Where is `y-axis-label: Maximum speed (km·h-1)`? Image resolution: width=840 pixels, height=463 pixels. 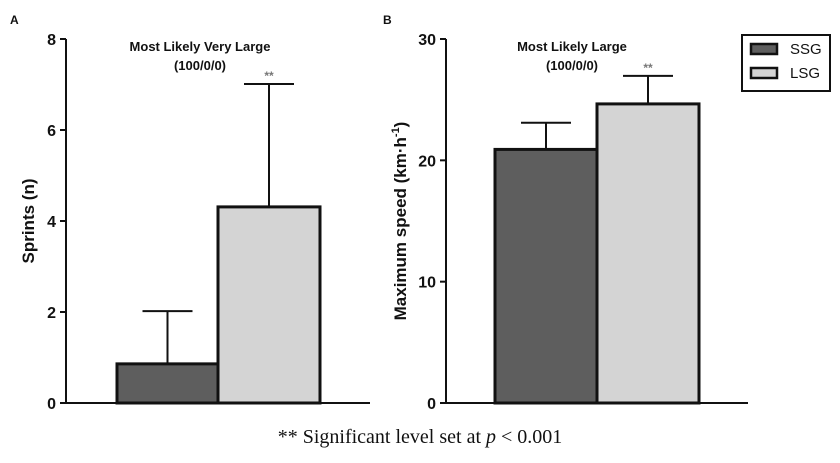 y-axis-label: Maximum speed (km·h-1) is located at coordinates (400, 221).